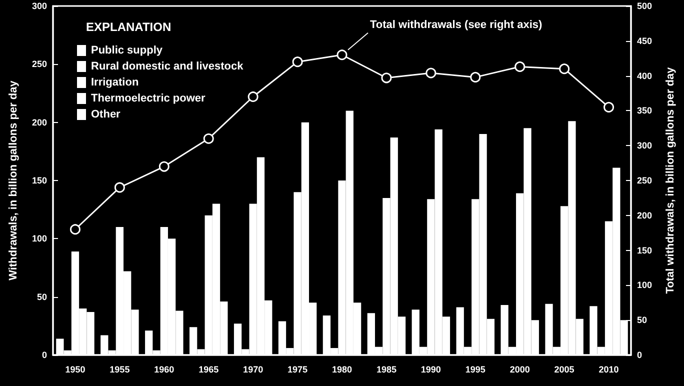  Describe the element at coordinates (164, 369) in the screenshot. I see `x-tick-label: 1960` at that location.